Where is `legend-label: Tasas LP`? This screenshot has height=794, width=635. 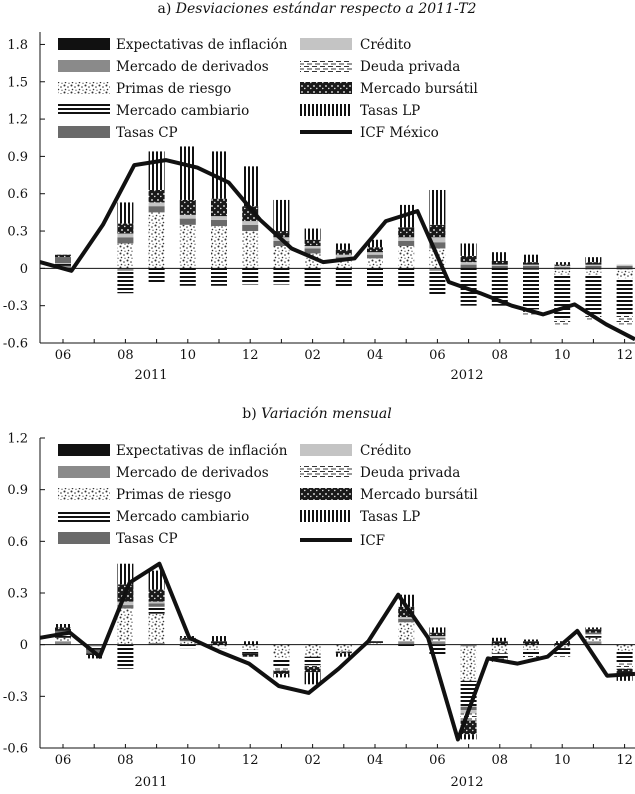 legend-label: Tasas LP is located at coordinates (390, 111).